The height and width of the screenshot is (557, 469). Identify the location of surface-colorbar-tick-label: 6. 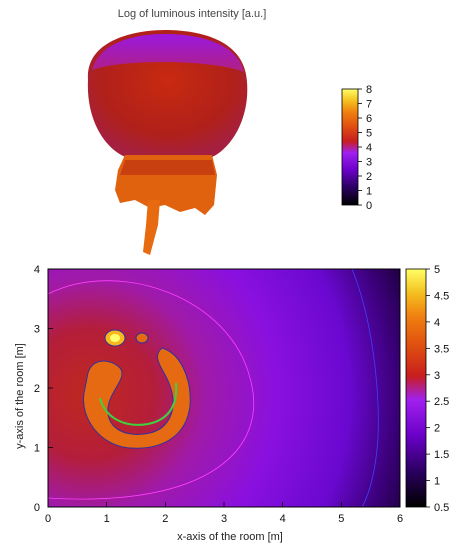
(369, 119).